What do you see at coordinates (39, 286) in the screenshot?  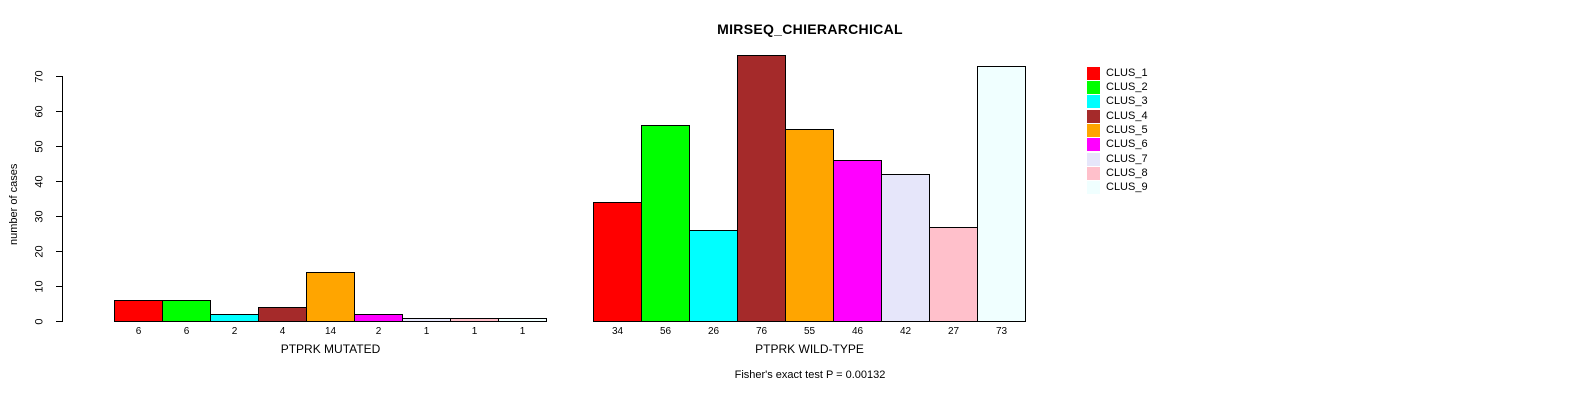 I see `y-axis-tick-label: 10` at bounding box center [39, 286].